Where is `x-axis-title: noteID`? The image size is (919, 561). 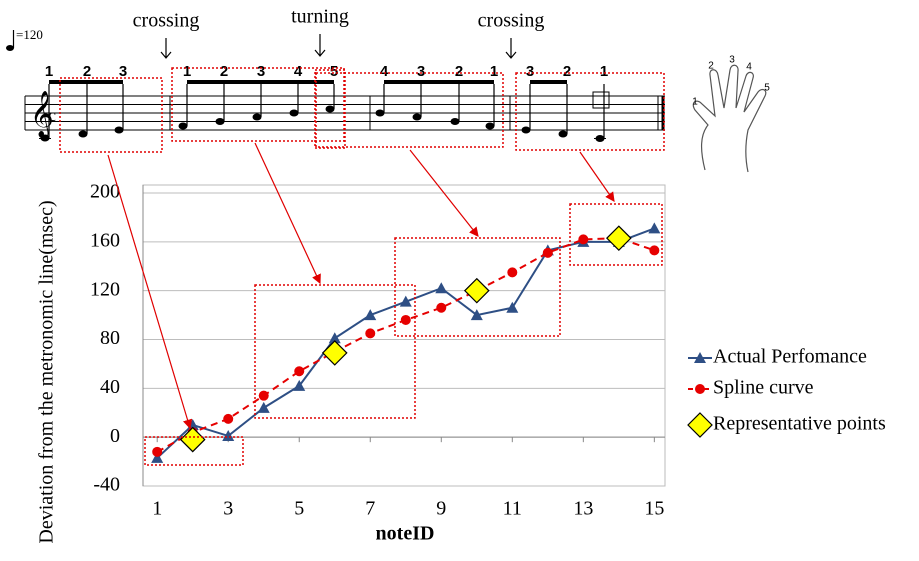 x-axis-title: noteID is located at coordinates (405, 534).